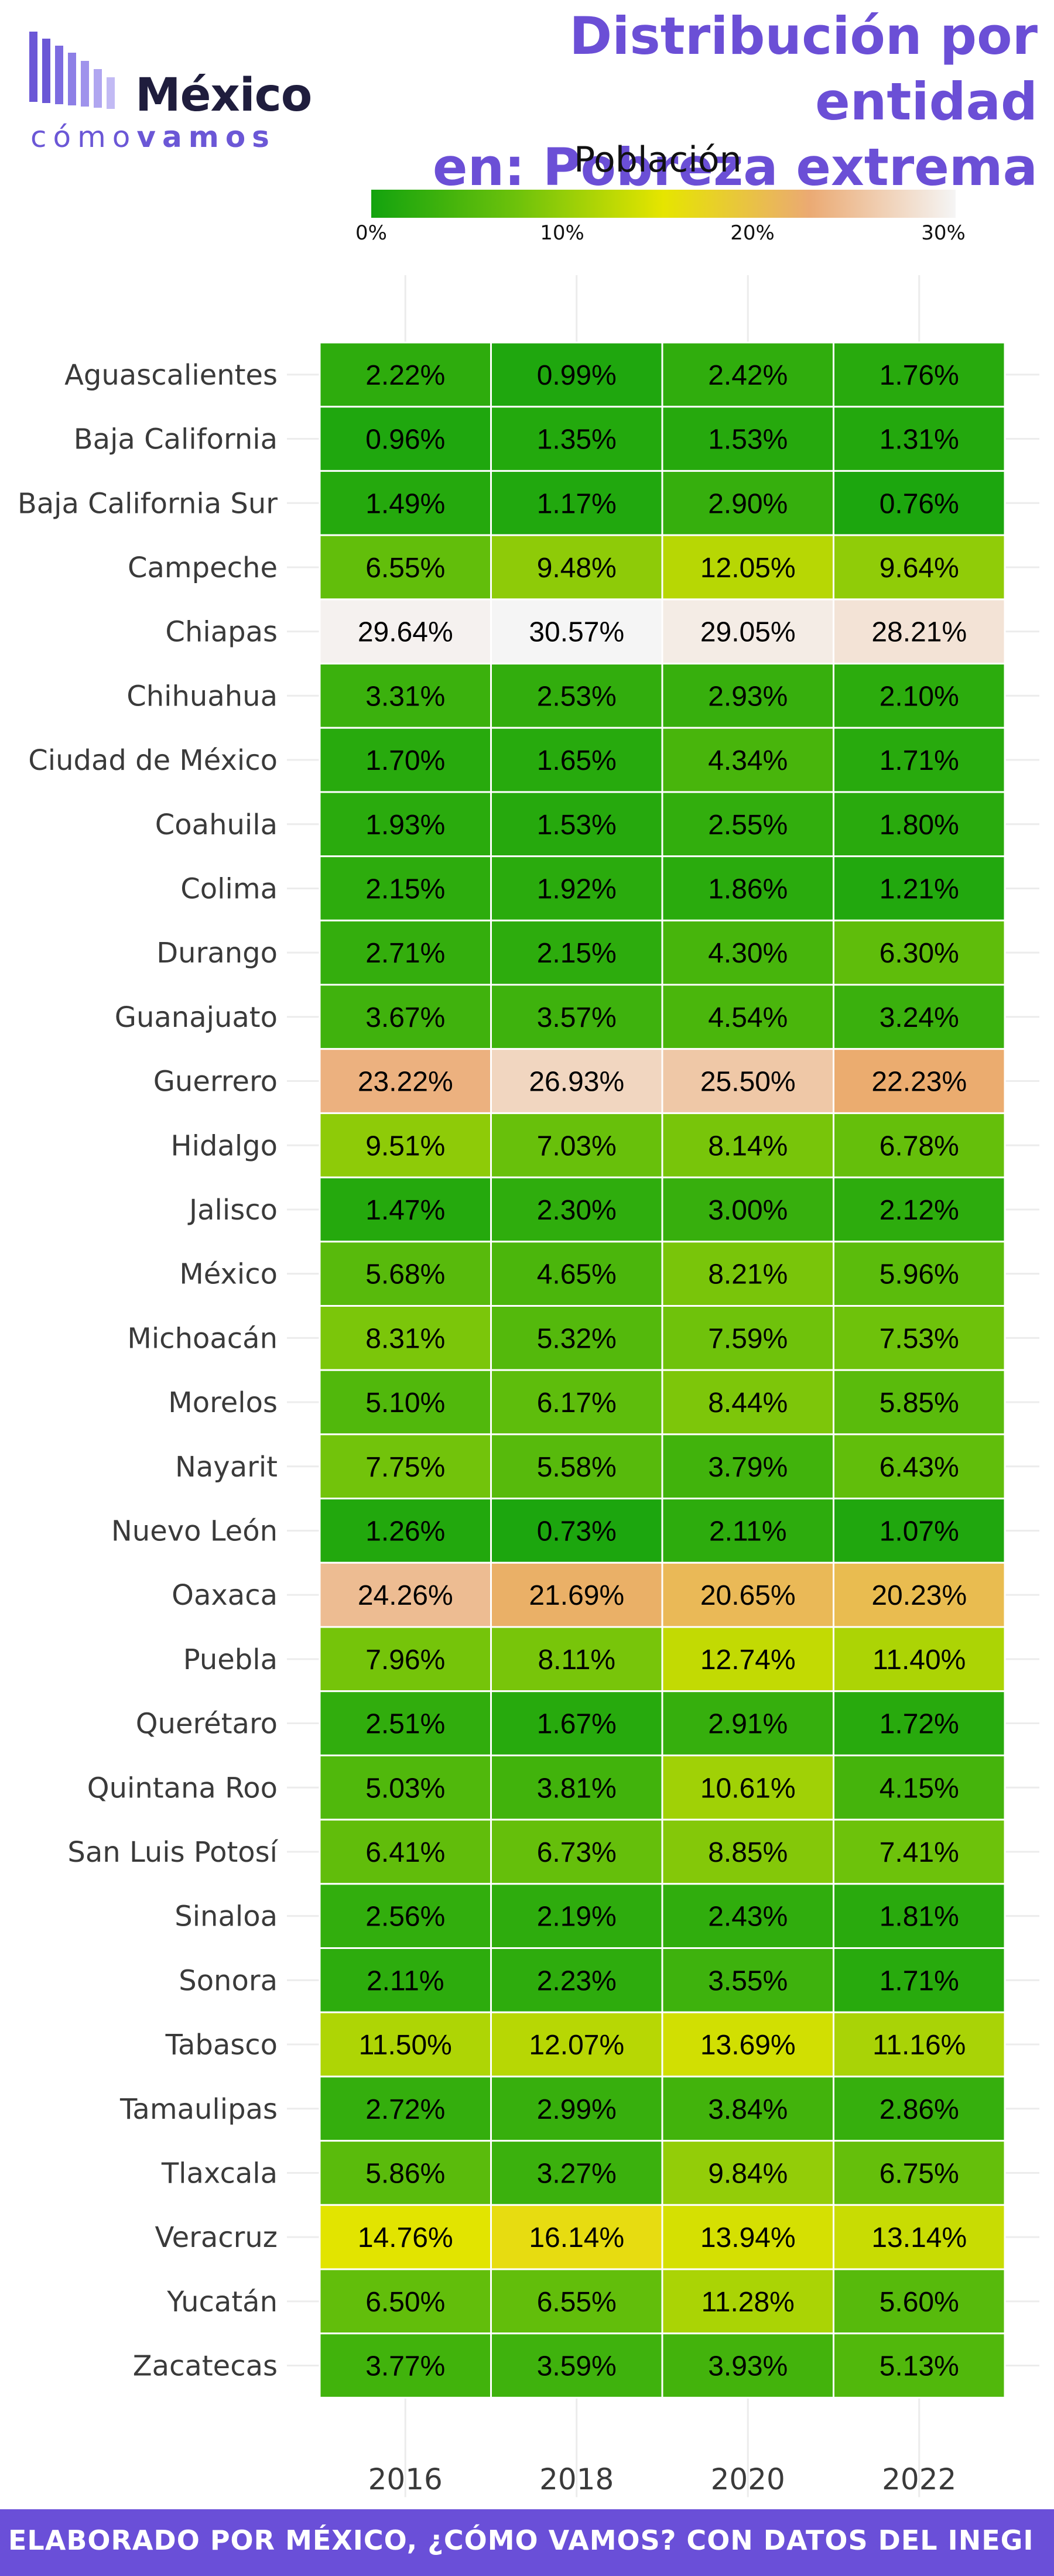 This screenshot has height=2576, width=1054. What do you see at coordinates (748, 1403) in the screenshot?
I see `cell-value-label: 8.44%` at bounding box center [748, 1403].